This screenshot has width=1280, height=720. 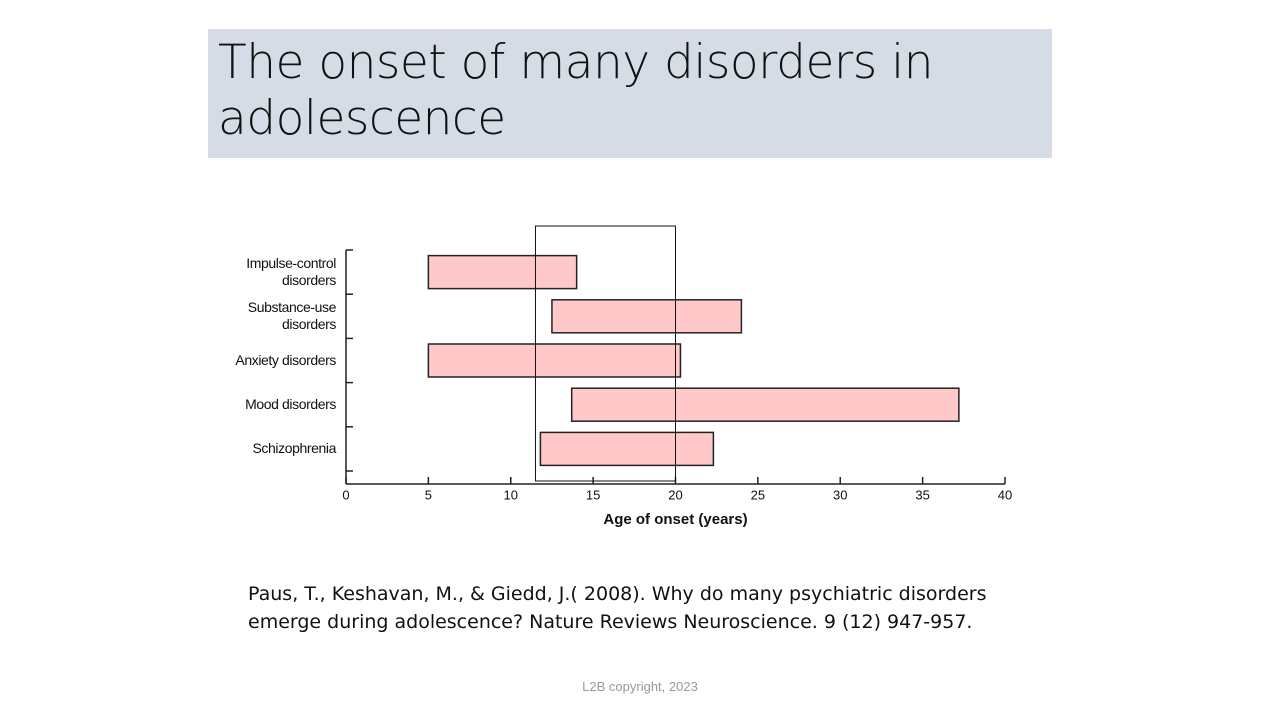 I want to click on x-tick-label: 5, so click(x=428, y=494).